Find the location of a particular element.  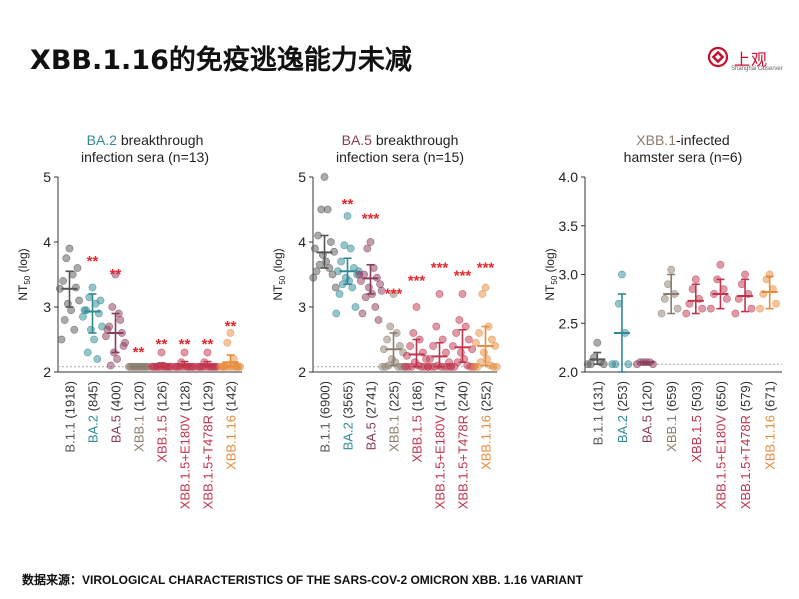

logo: 上观 Shanghai Observer is located at coordinates (747, 61).